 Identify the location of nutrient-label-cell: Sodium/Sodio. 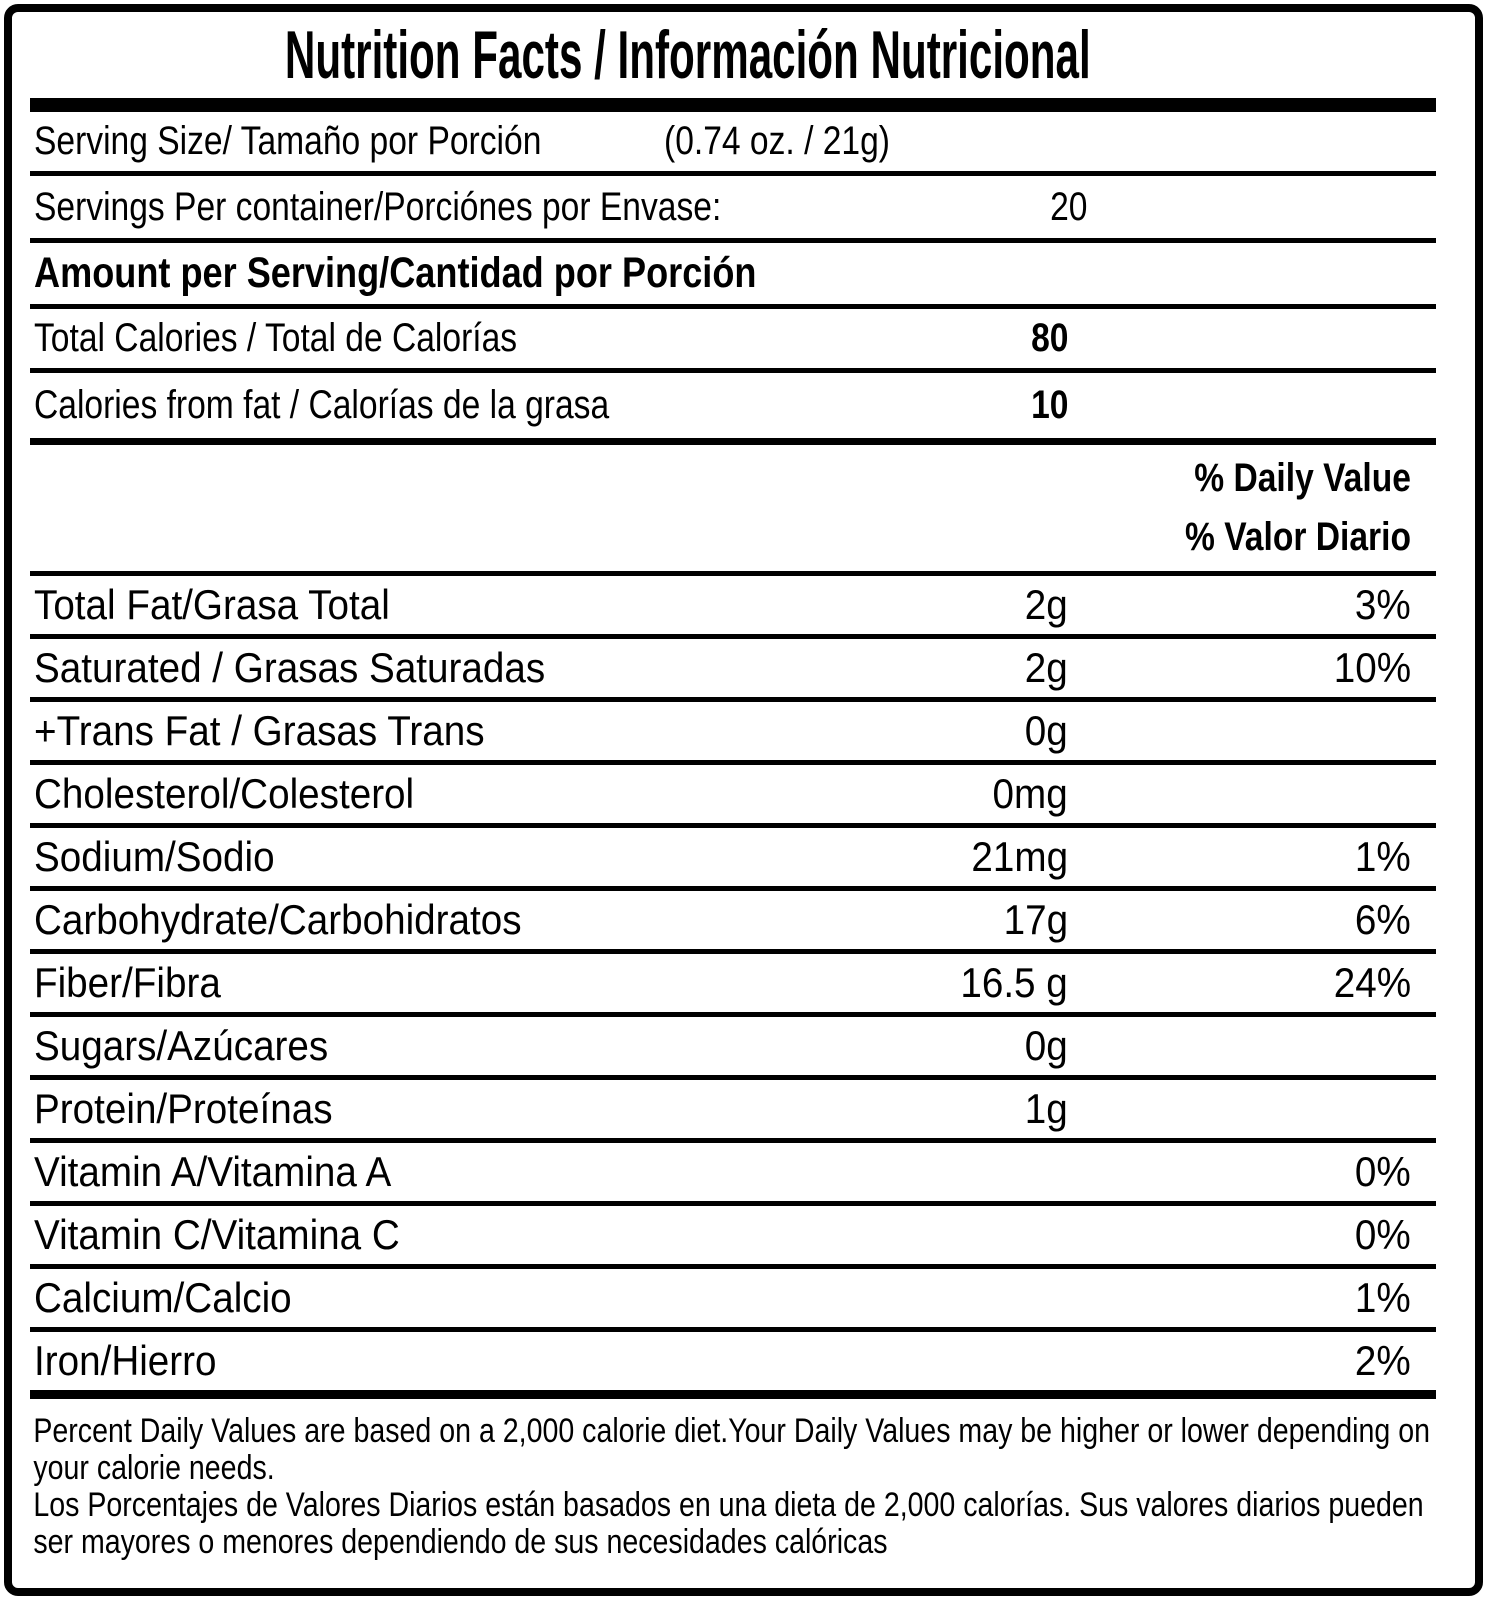
(424, 857).